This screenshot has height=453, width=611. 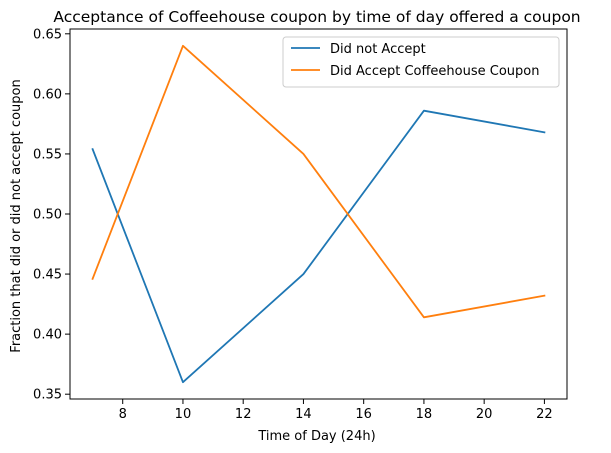 I want to click on y-axis: 0.35 0.40 0.45 0.50 0.55 0.60 0.65, so click(x=51, y=215).